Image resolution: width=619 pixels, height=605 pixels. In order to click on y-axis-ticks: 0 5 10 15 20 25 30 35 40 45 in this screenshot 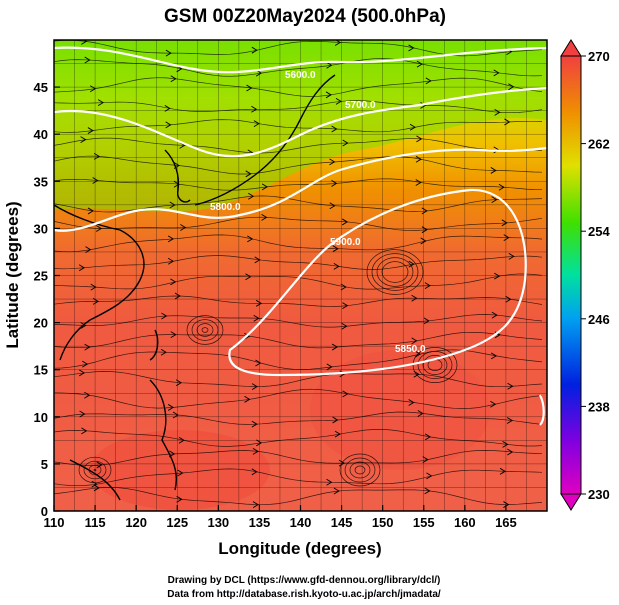, I will do `click(47, 299)`.